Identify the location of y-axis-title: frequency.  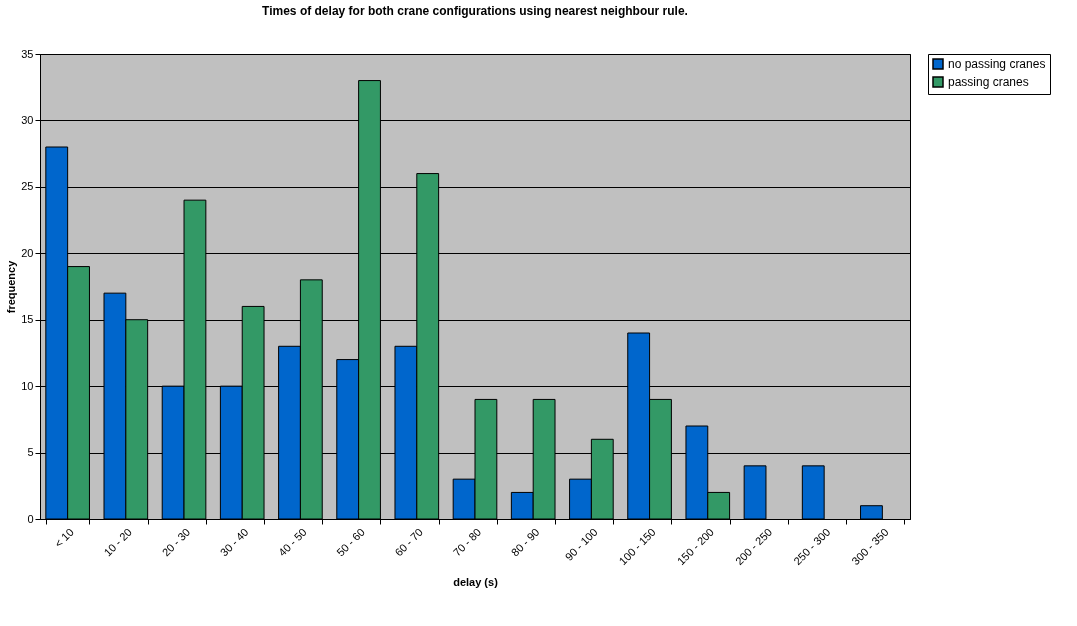
(11, 286).